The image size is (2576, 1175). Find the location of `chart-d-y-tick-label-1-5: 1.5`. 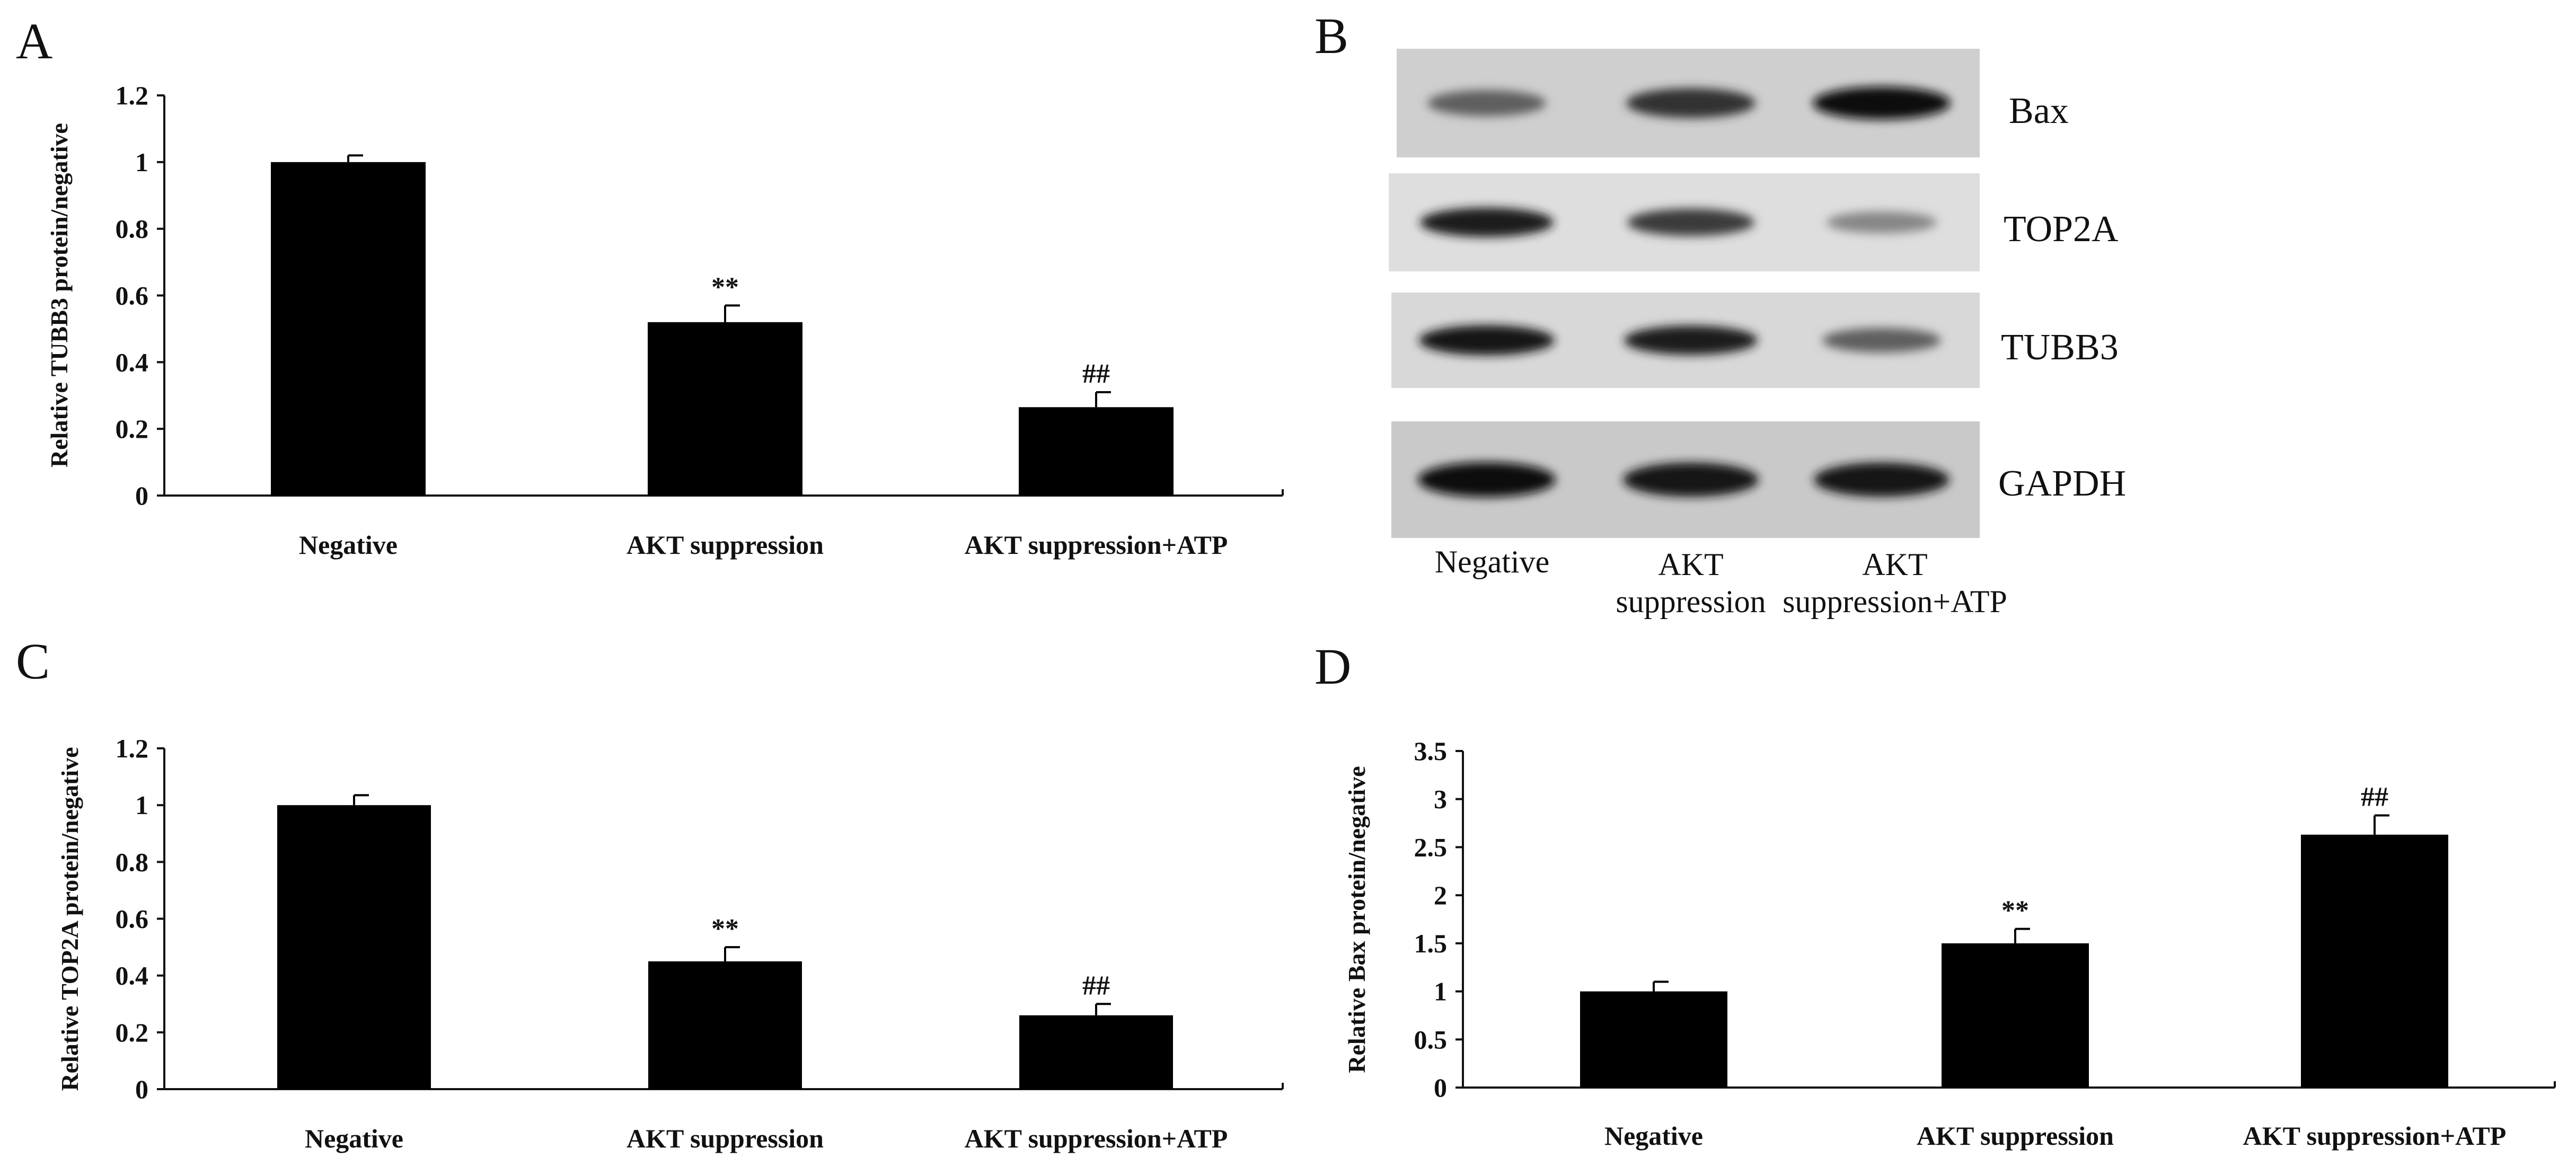

chart-d-y-tick-label-1-5: 1.5 is located at coordinates (1431, 943).